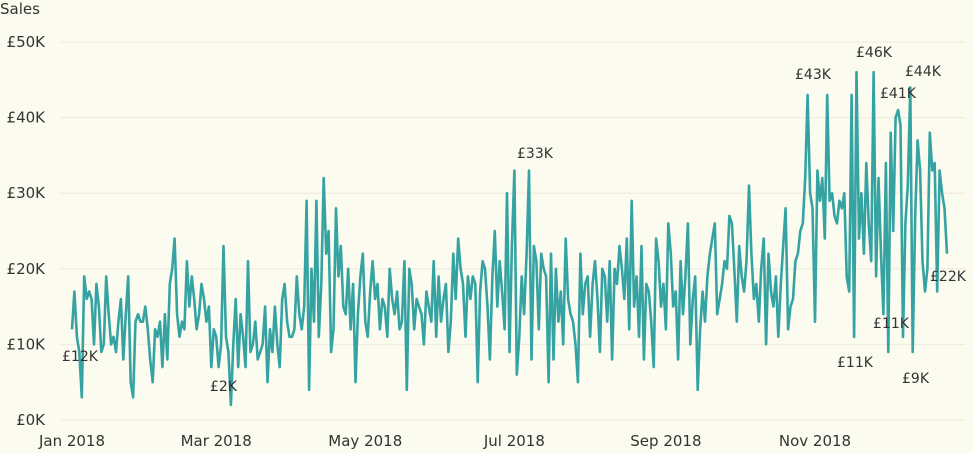 This screenshot has width=973, height=453. Describe the element at coordinates (71, 441) in the screenshot. I see `x-tick-label: Jan 2018` at that location.